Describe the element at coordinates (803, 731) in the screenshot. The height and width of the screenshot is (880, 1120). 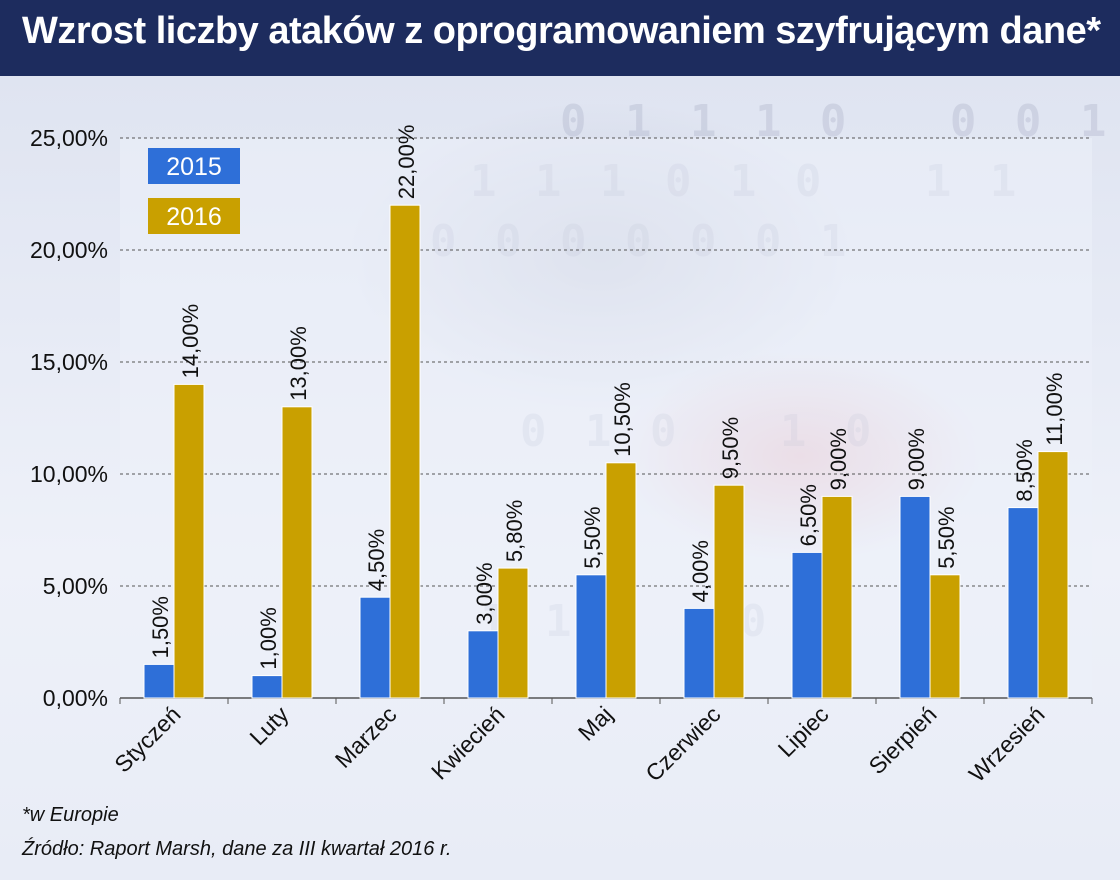
I see `x-tick-label: Lipiec` at that location.